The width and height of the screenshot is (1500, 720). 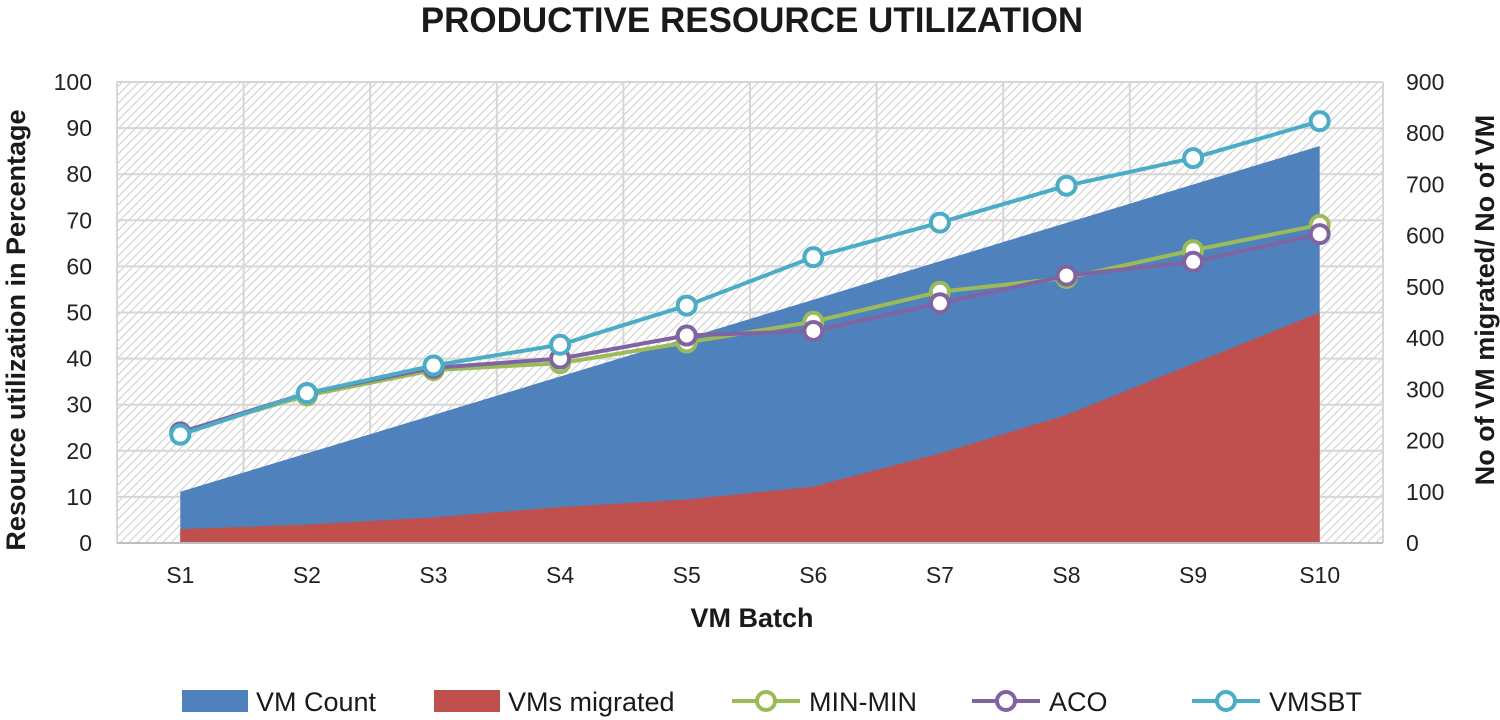 What do you see at coordinates (433, 575) in the screenshot?
I see `x-tick-label: S3` at bounding box center [433, 575].